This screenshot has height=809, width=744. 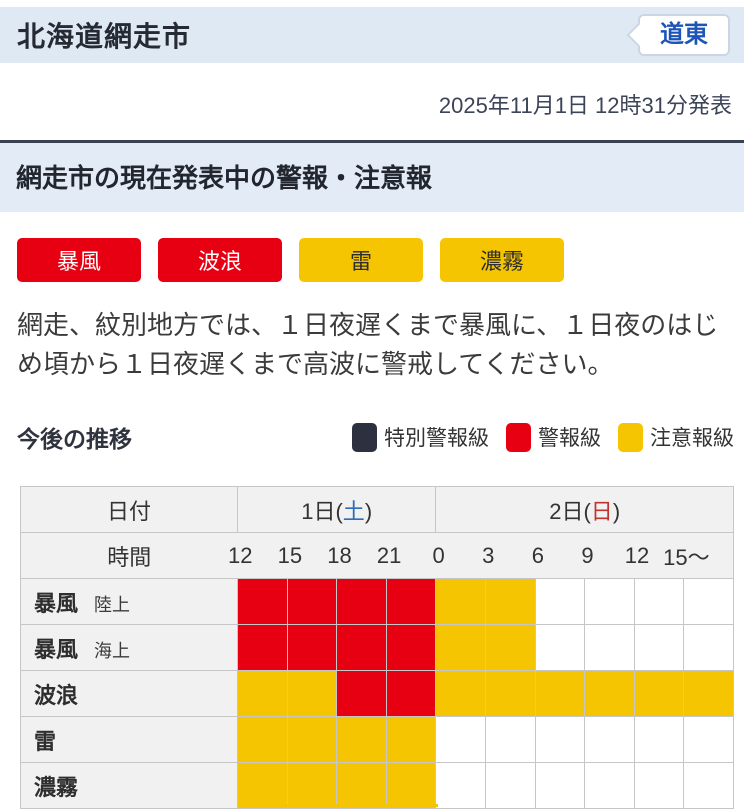 What do you see at coordinates (307, 555) in the screenshot?
I see `time-header-cell: 15` at bounding box center [307, 555].